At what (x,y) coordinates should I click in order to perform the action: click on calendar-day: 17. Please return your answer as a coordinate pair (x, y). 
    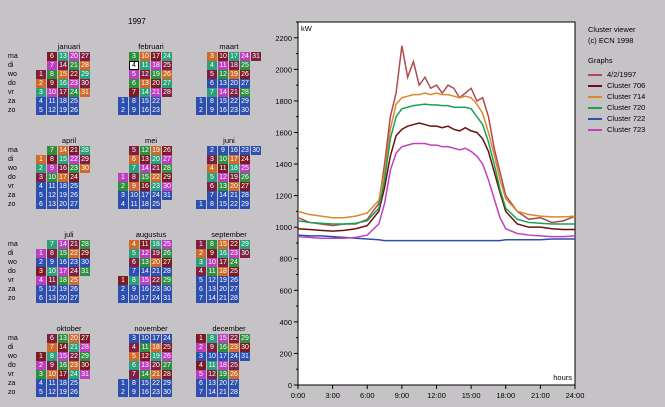
    Looking at the image, I should click on (63, 92).